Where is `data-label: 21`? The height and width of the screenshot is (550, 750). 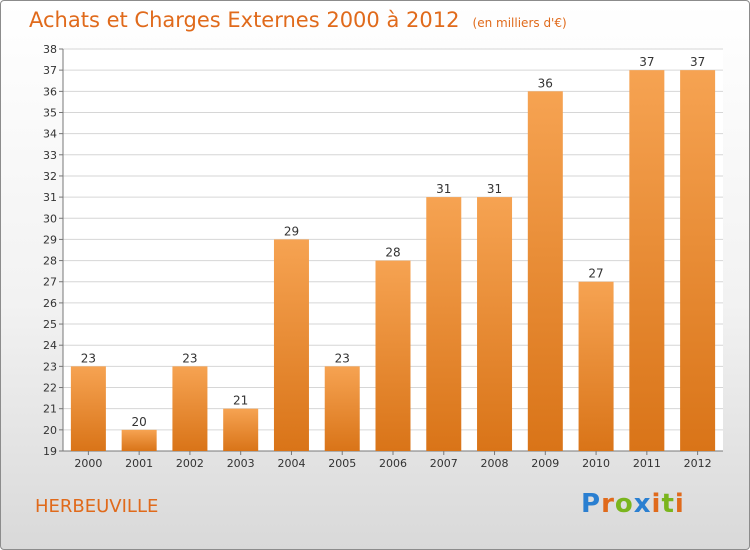
data-label: 21 is located at coordinates (240, 401).